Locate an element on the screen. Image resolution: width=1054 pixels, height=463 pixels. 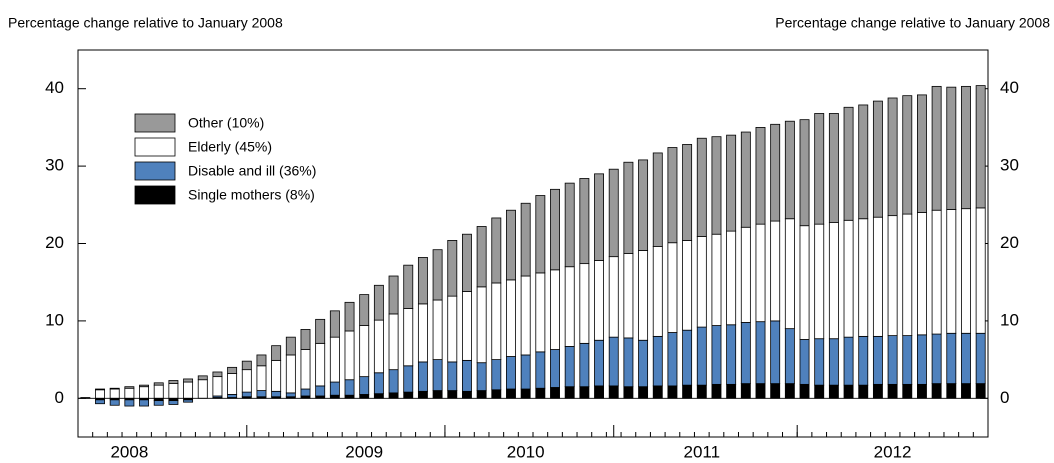
x-tick-label: 2011 is located at coordinates (702, 451).